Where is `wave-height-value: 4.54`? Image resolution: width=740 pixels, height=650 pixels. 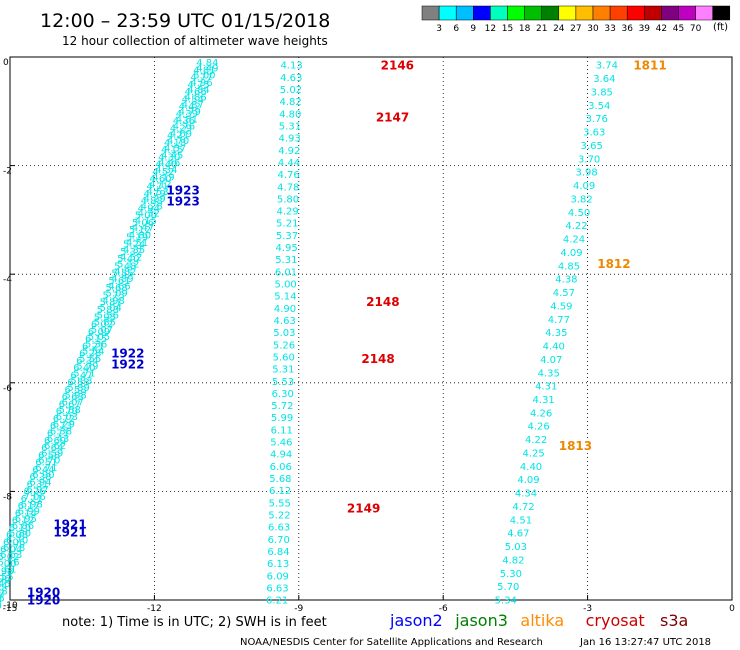 wave-height-value: 4.54 is located at coordinates (193, 99).